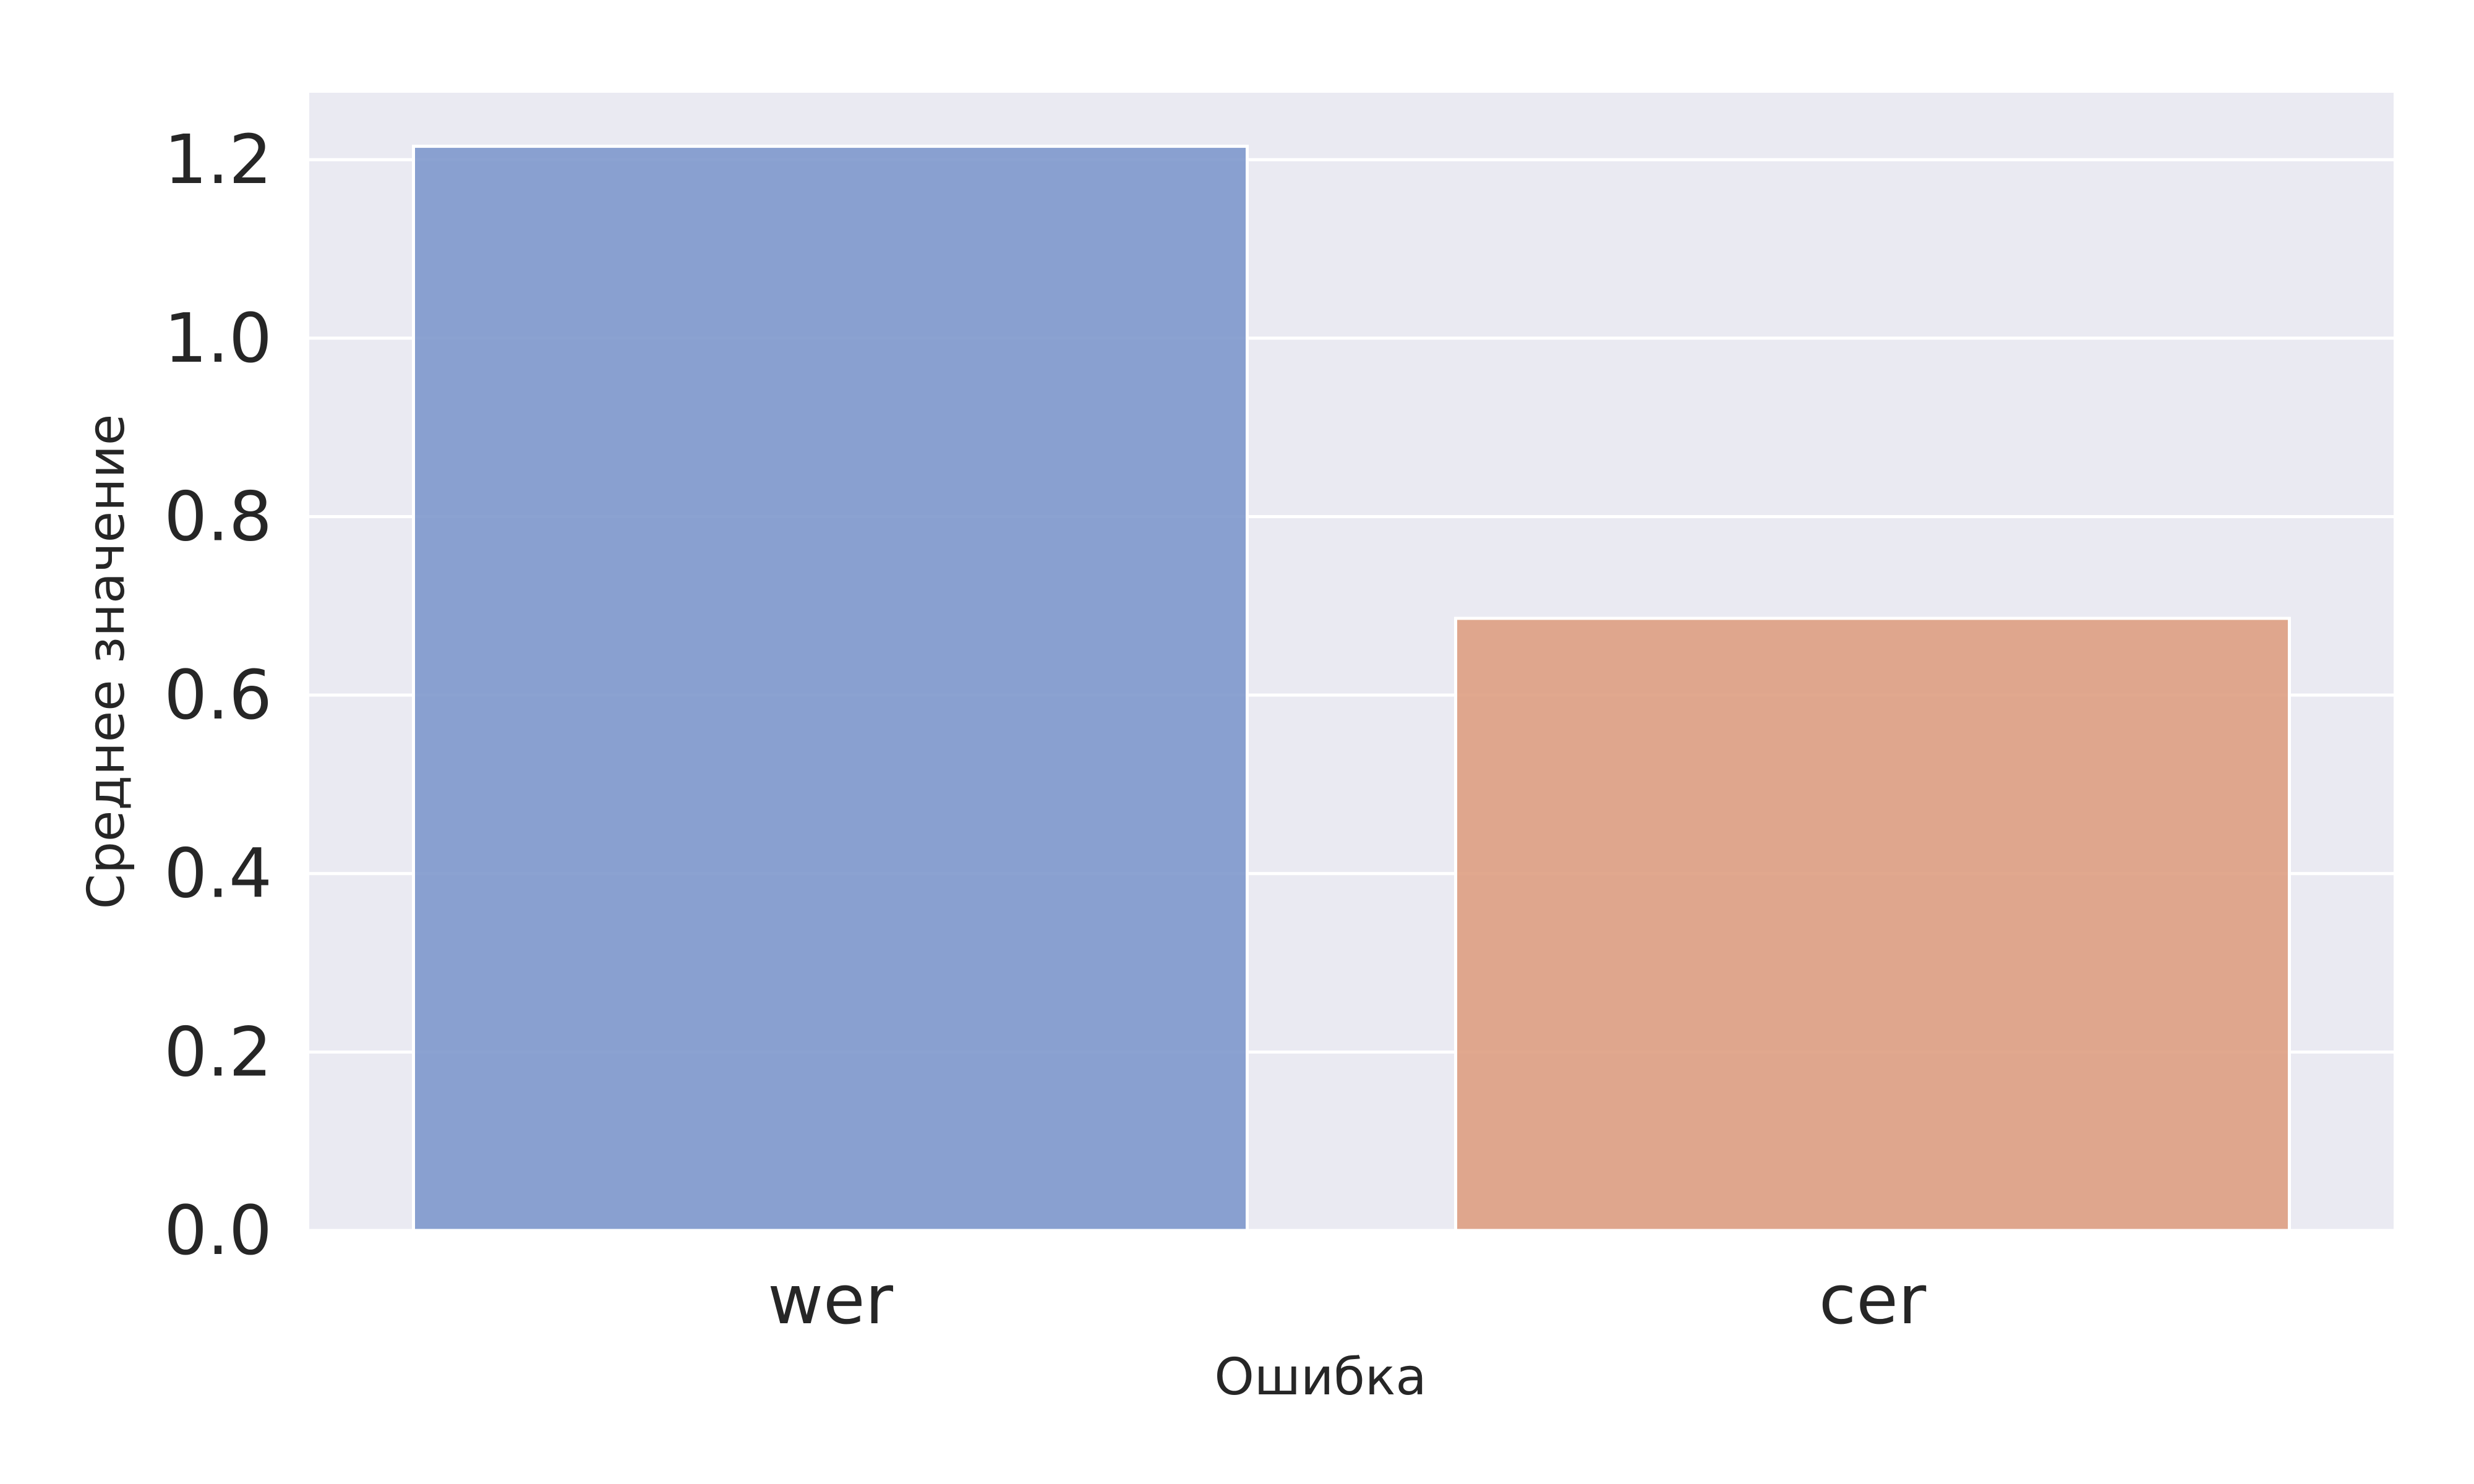 This screenshot has width=2474, height=1484. What do you see at coordinates (107, 662) in the screenshot?
I see `y-axis-label: Среднее значение` at bounding box center [107, 662].